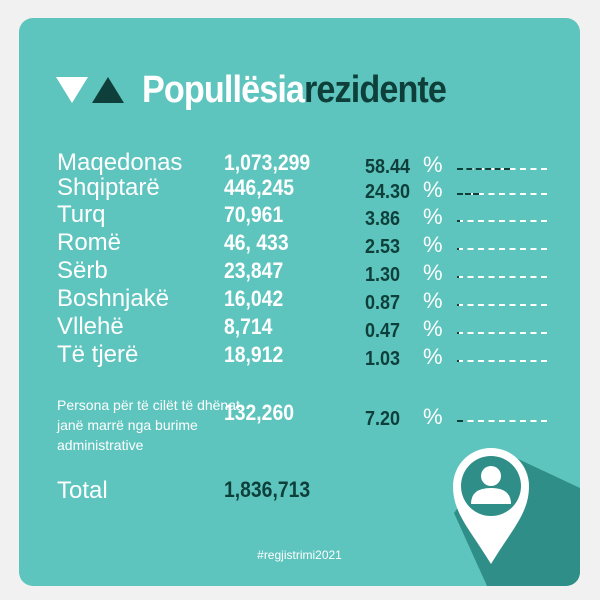 The width and height of the screenshot is (600, 600). I want to click on row-name: Romë, so click(89, 242).